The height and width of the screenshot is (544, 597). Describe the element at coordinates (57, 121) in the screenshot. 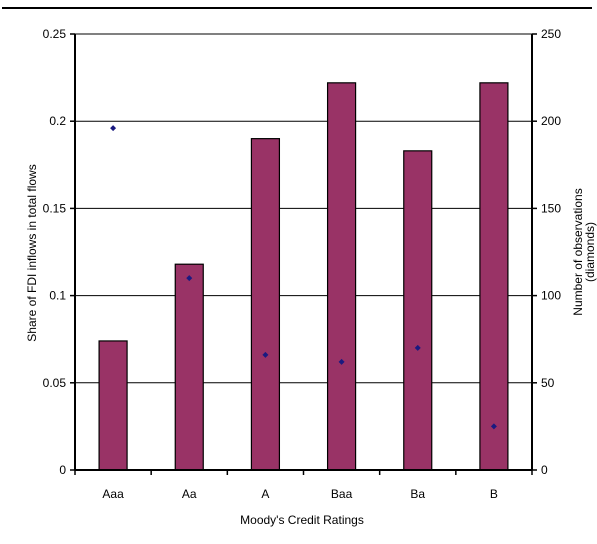

I see `left-tick-label: 0.2` at that location.